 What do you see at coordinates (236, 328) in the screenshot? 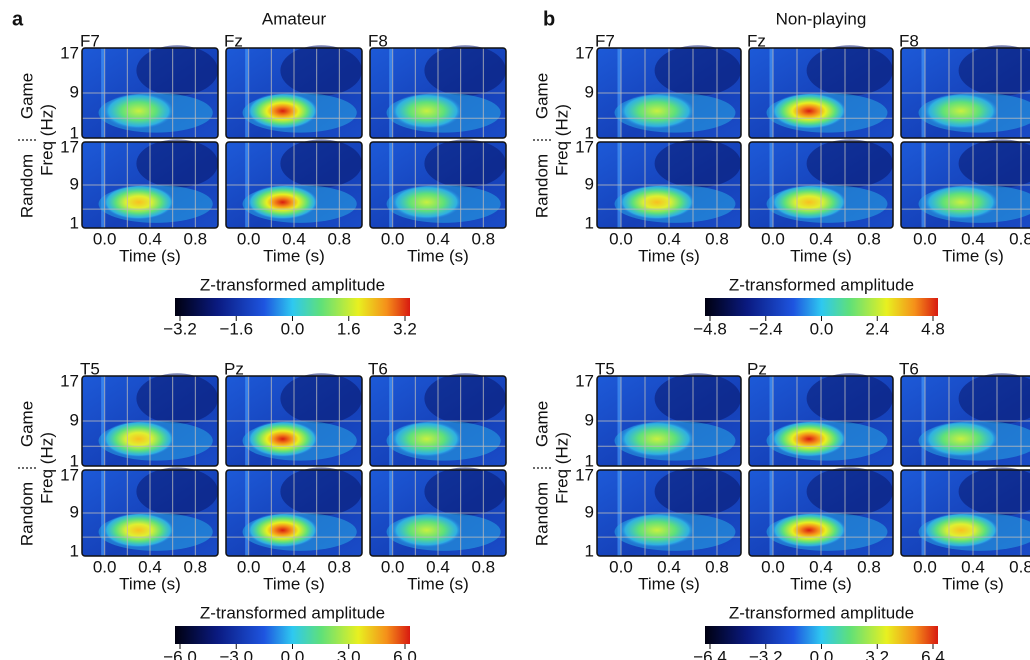
I see `colorbar-tick-label: −1.6` at bounding box center [236, 328].